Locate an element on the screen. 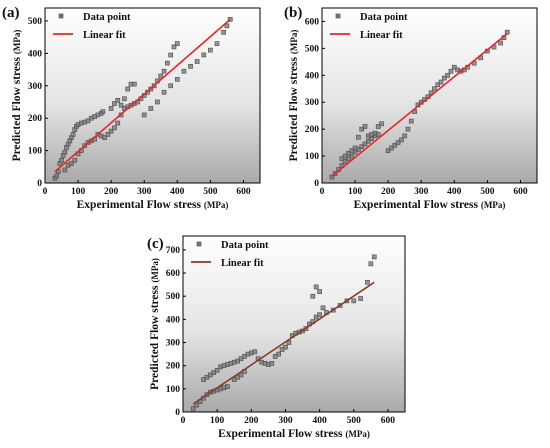  legend-label-data-point: Data point is located at coordinates (107, 17).